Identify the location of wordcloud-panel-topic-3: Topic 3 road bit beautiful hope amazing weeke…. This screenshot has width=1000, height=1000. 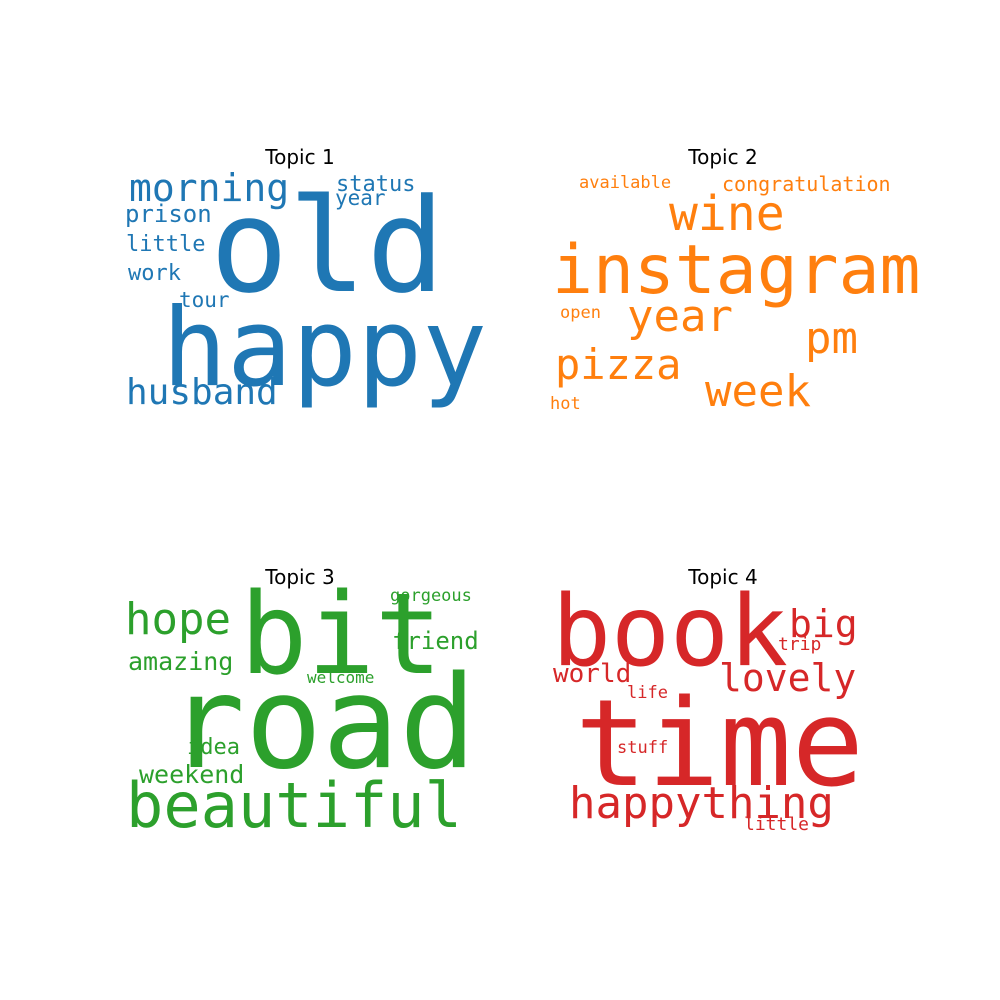
(302, 710).